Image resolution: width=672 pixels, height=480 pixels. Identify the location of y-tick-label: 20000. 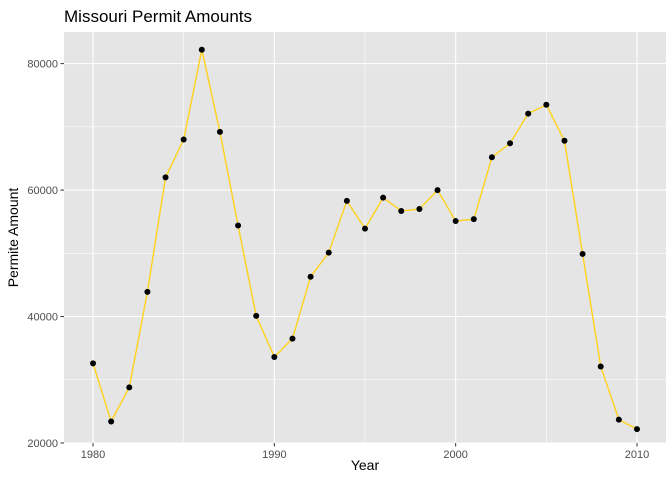
(42, 444).